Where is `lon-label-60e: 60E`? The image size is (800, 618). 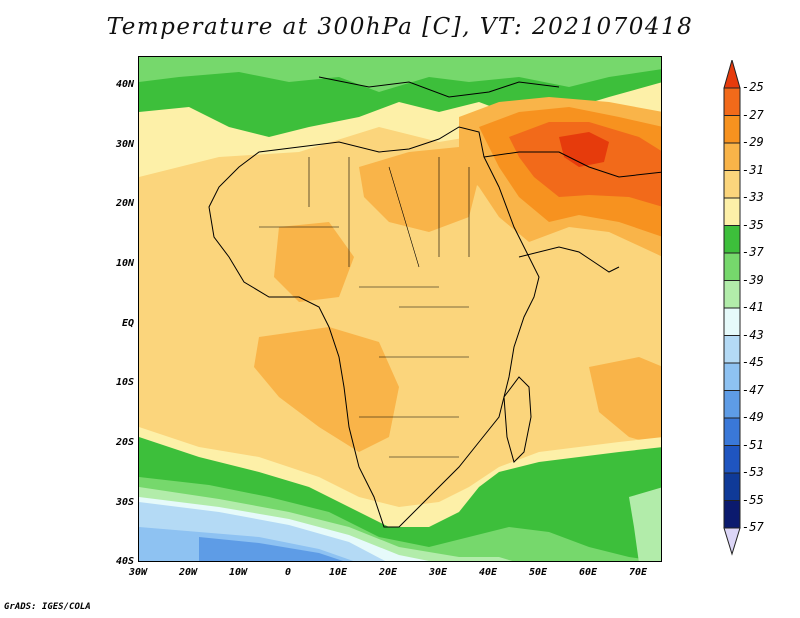 lon-label-60e: 60E is located at coordinates (588, 572).